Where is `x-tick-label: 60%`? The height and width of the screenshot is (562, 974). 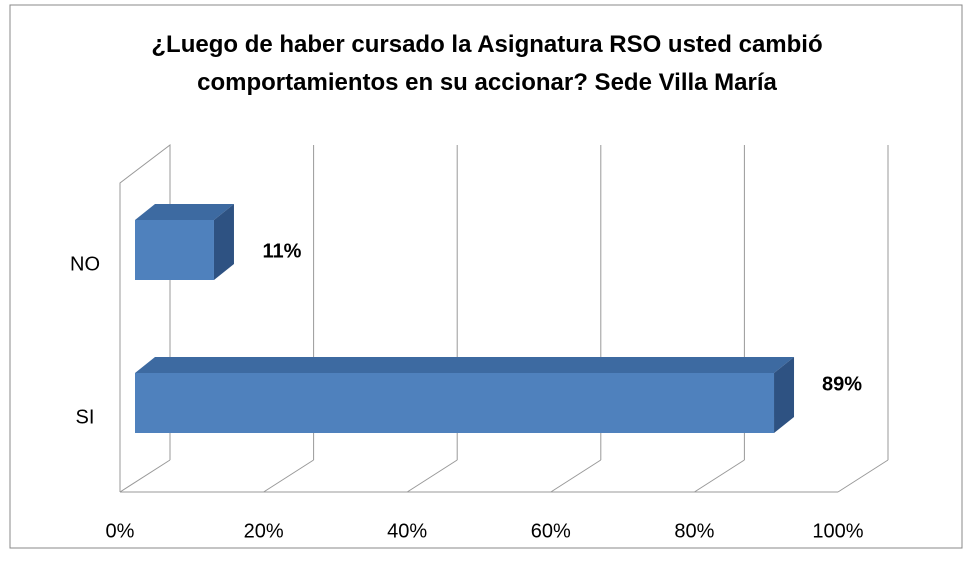
x-tick-label: 60% is located at coordinates (551, 531).